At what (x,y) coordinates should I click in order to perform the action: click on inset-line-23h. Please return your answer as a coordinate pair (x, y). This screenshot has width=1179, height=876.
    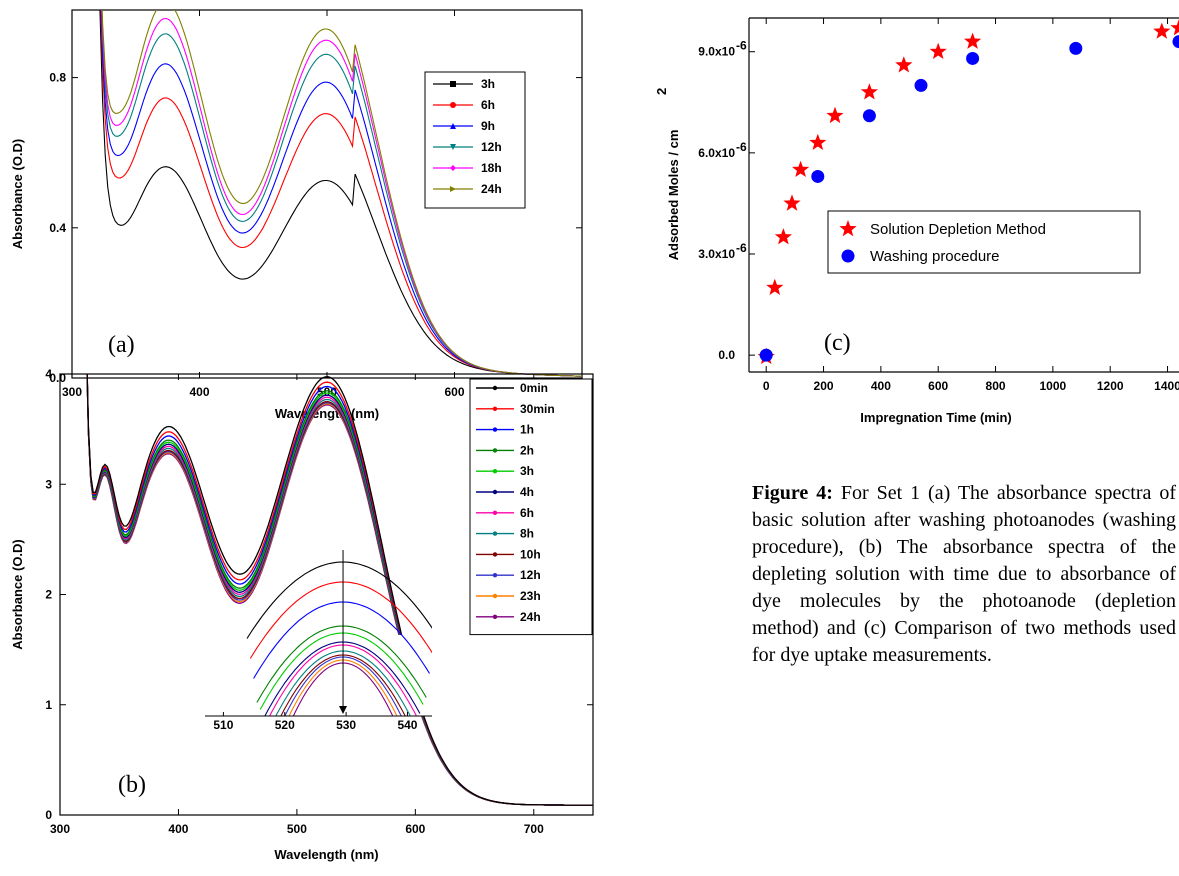
    Looking at the image, I should click on (343, 687).